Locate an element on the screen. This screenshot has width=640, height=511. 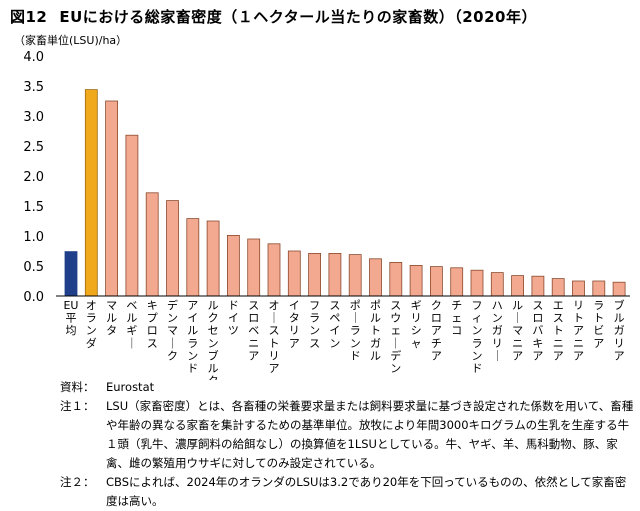
category-label: フィンランド is located at coordinates (477, 337).